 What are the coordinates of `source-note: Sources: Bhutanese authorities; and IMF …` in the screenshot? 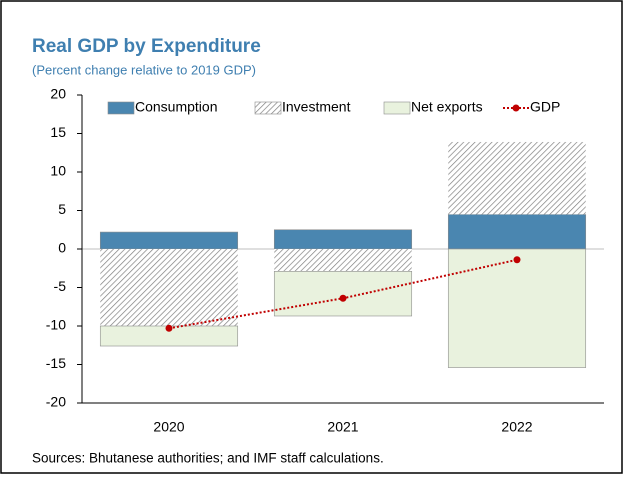 It's located at (208, 458).